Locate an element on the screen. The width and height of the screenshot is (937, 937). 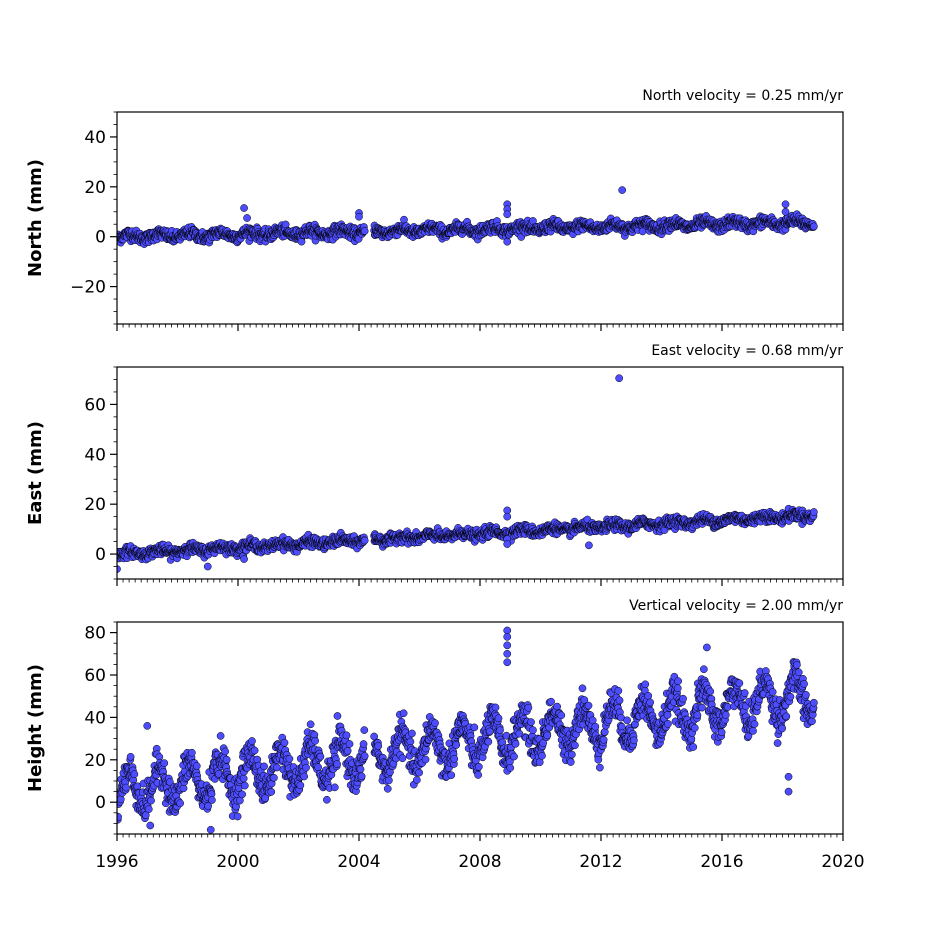
velocity-annotation: North velocity = 0.25 mm/yr is located at coordinates (742, 96).